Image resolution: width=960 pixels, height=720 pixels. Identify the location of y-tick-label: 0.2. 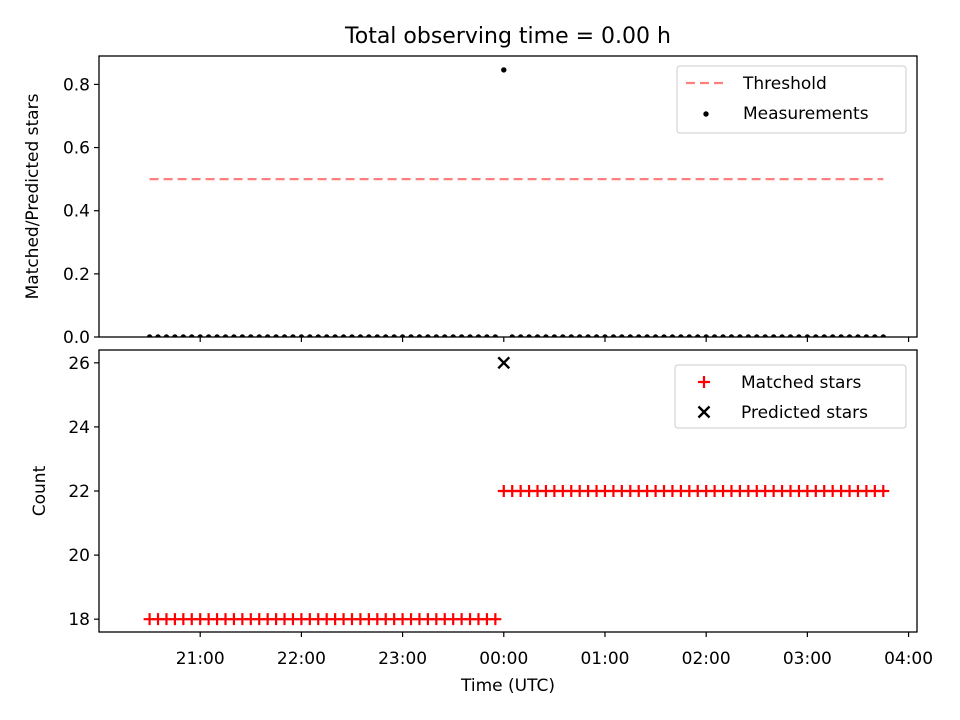
(76, 275).